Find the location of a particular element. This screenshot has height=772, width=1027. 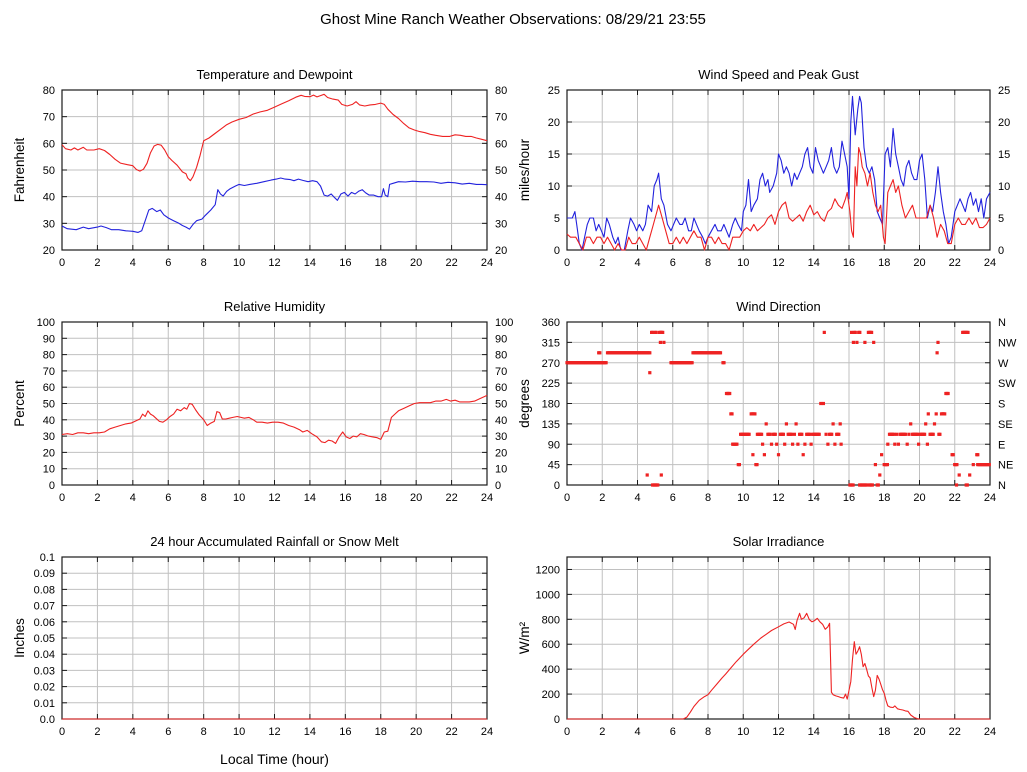

chart-title: Solar Irradiance is located at coordinates (779, 541).